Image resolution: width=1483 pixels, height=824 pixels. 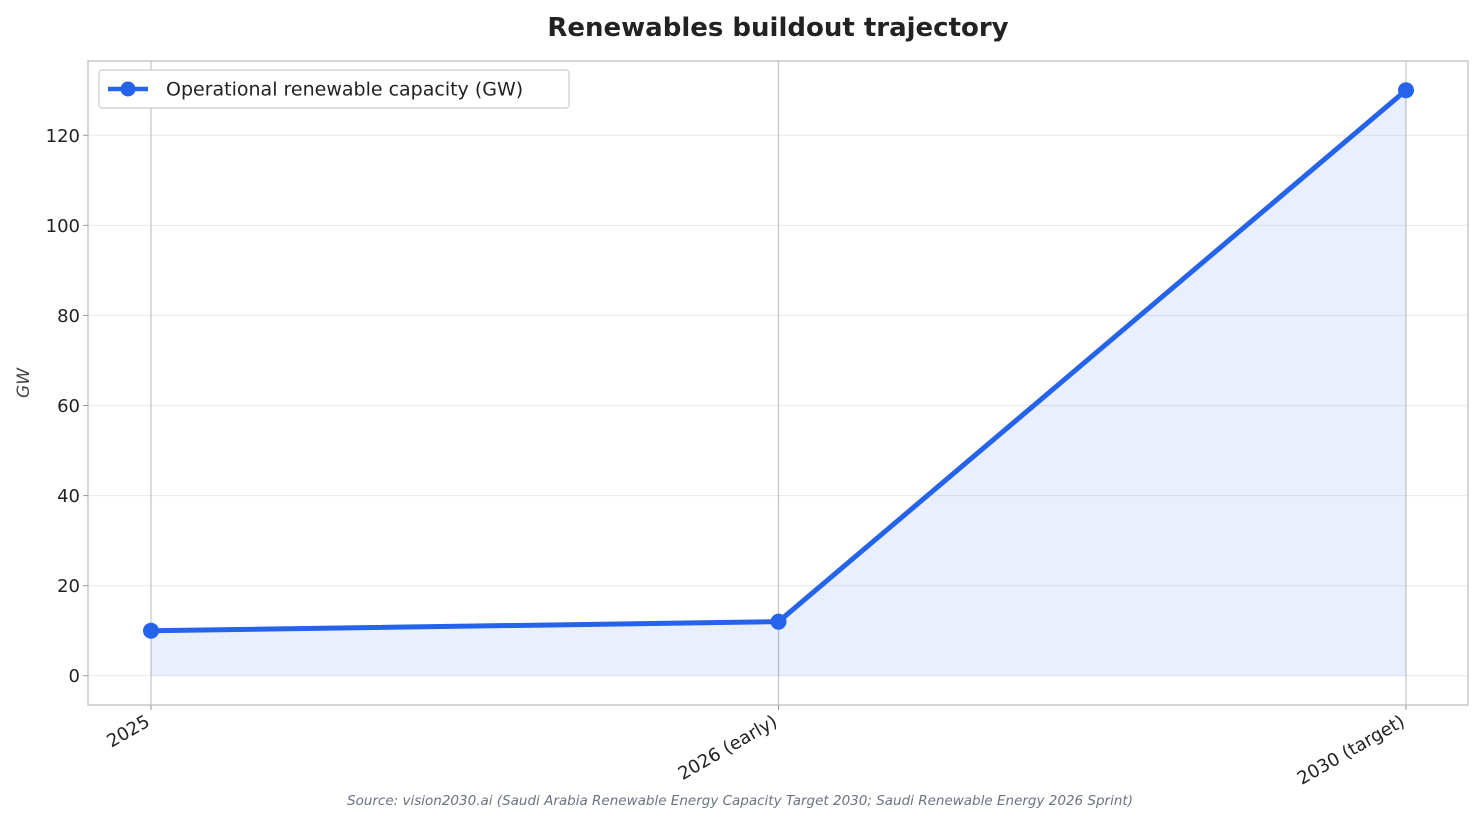 I want to click on y-tick-label: 100, so click(x=63, y=226).